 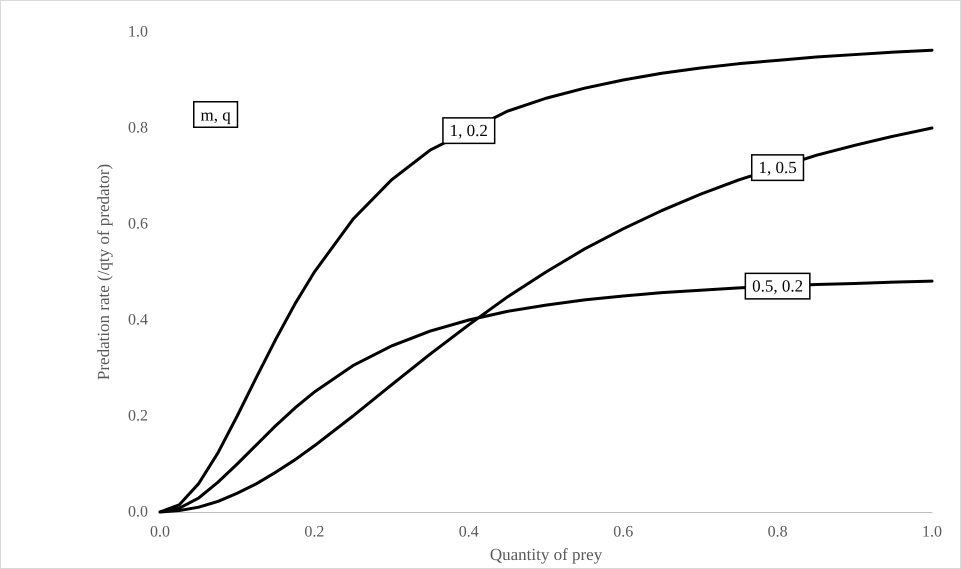 What do you see at coordinates (778, 286) in the screenshot?
I see `series-label: 0.5, 0.2` at bounding box center [778, 286].